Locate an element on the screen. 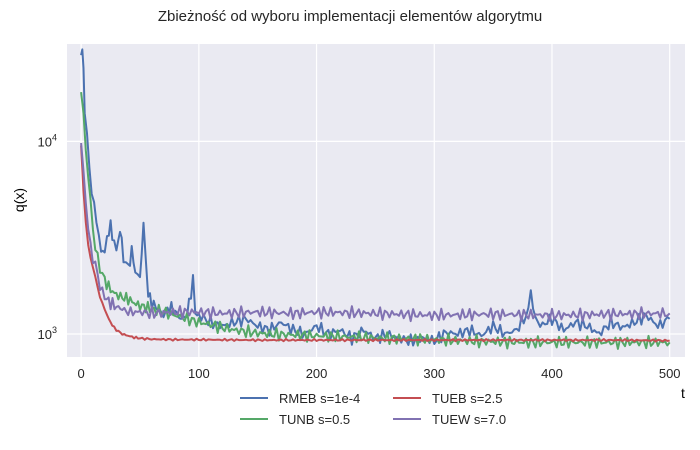 The width and height of the screenshot is (700, 450). x-tick-label: 0 is located at coordinates (81, 373).